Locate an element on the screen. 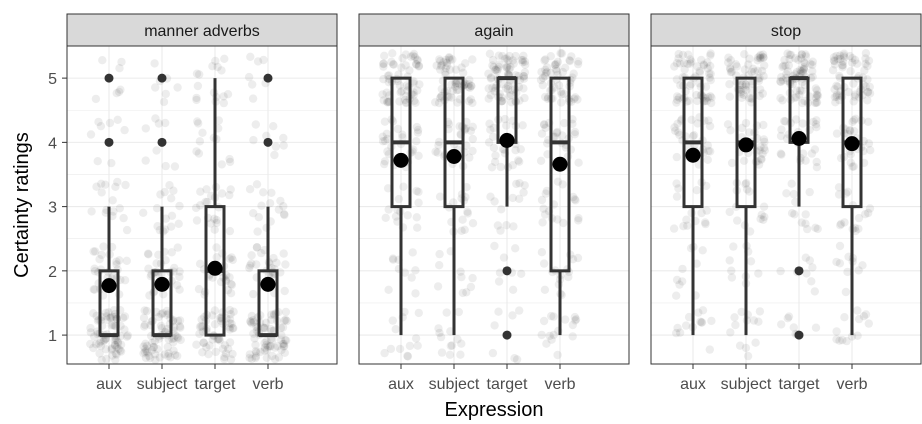  x-tick-label: target is located at coordinates (799, 384).